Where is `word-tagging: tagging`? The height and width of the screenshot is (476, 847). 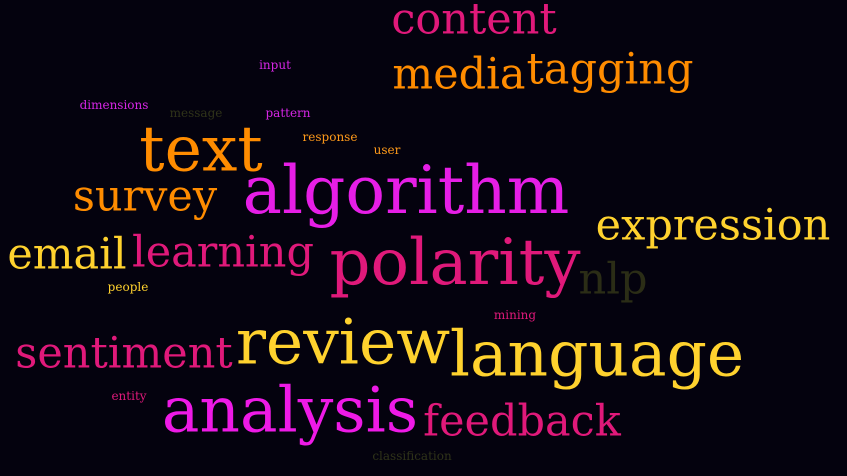
word-tagging: tagging is located at coordinates (610, 69).